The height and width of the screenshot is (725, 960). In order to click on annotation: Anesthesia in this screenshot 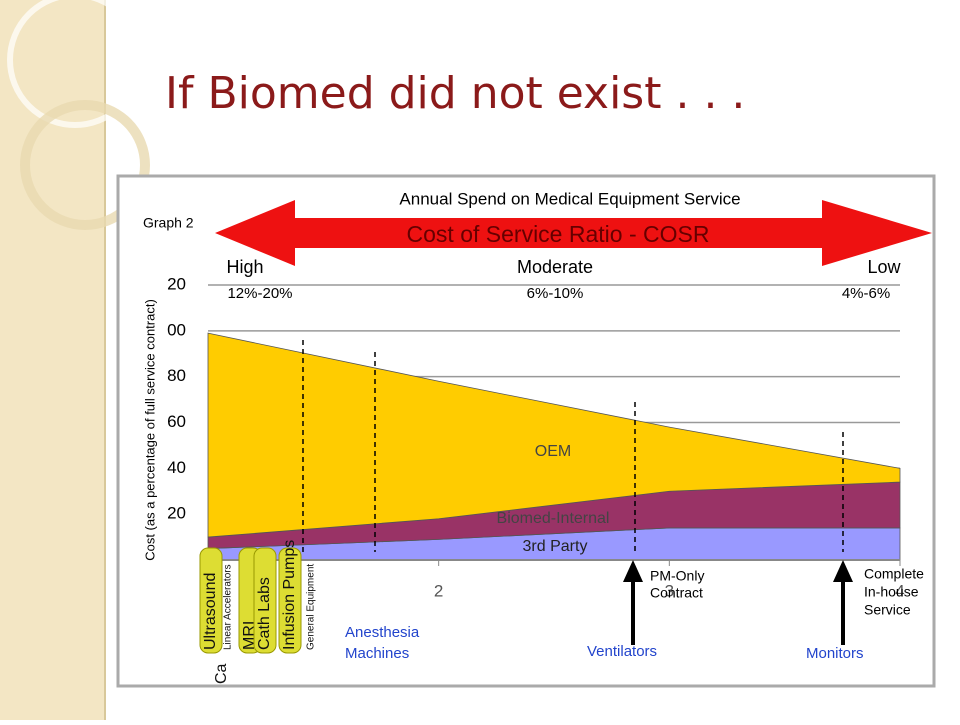, I will do `click(382, 632)`.